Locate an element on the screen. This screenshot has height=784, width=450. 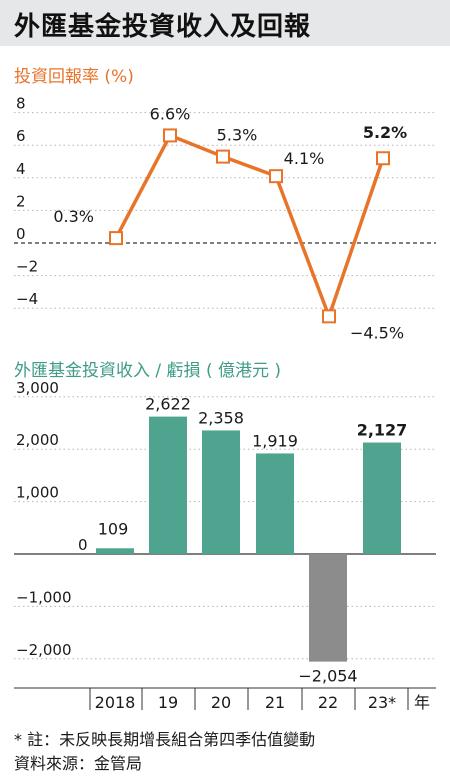
y-tick-label: −4 is located at coordinates (27, 299).